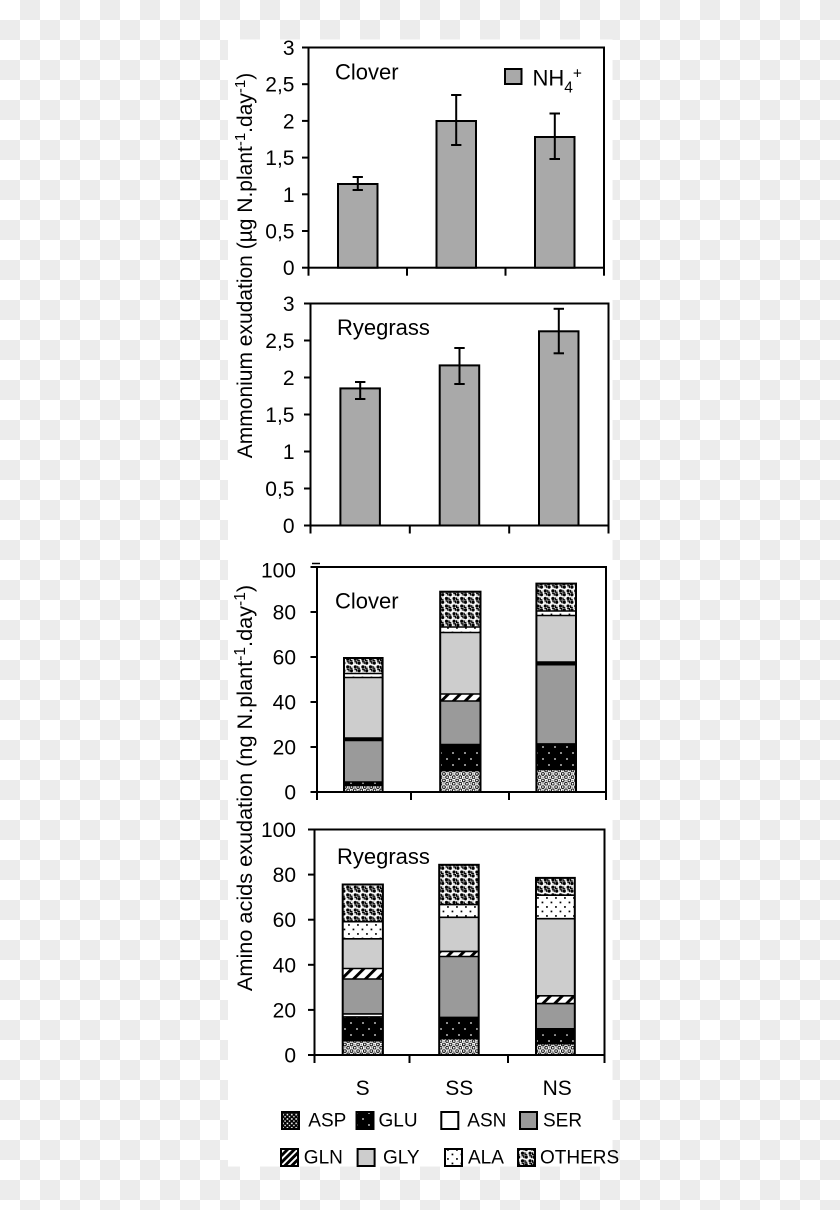  What do you see at coordinates (562, 1121) in the screenshot?
I see `svg-text: SER` at bounding box center [562, 1121].